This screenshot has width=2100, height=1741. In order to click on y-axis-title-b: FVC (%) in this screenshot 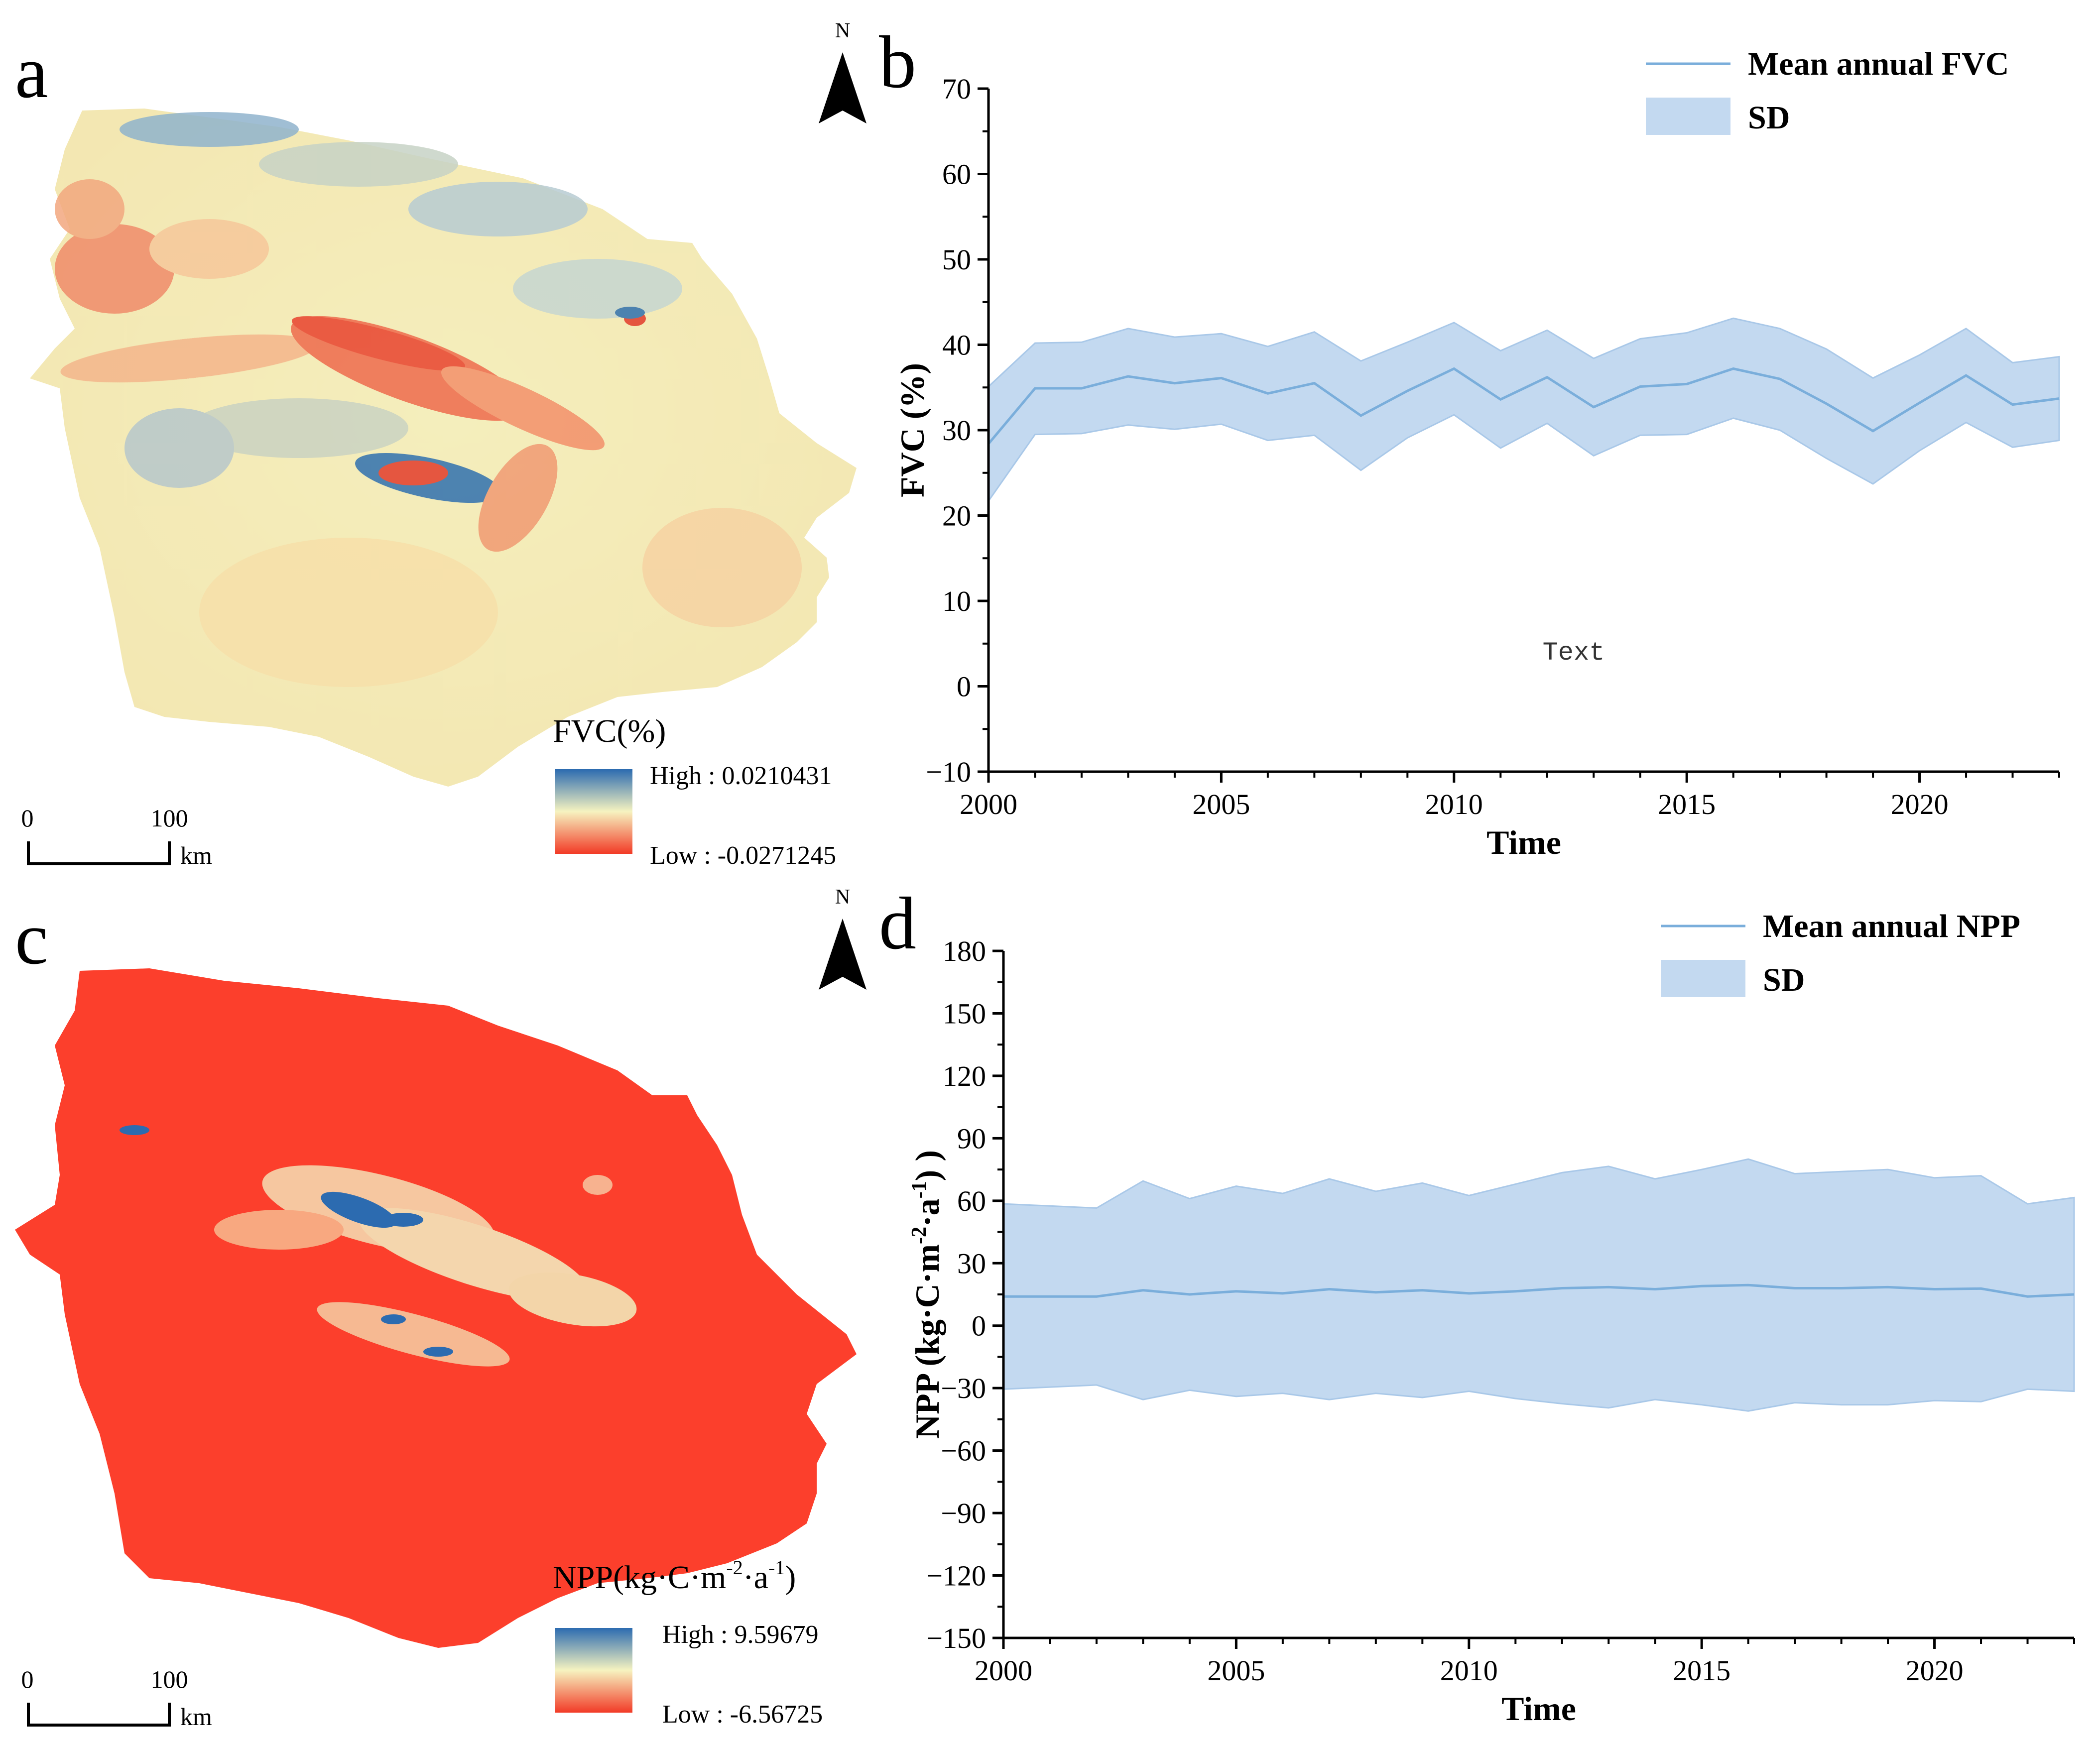, I will do `click(912, 430)`.